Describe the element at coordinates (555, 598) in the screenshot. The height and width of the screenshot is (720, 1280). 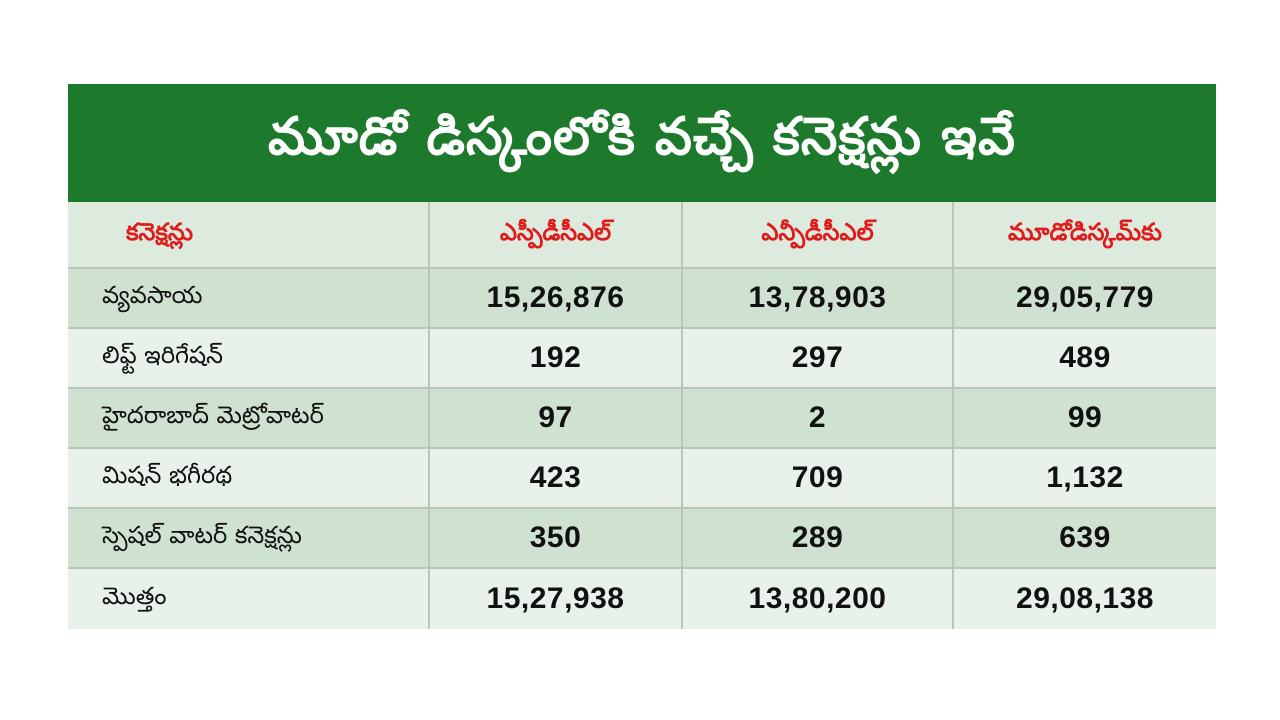
I see `cell-value: 15,27,938` at that location.